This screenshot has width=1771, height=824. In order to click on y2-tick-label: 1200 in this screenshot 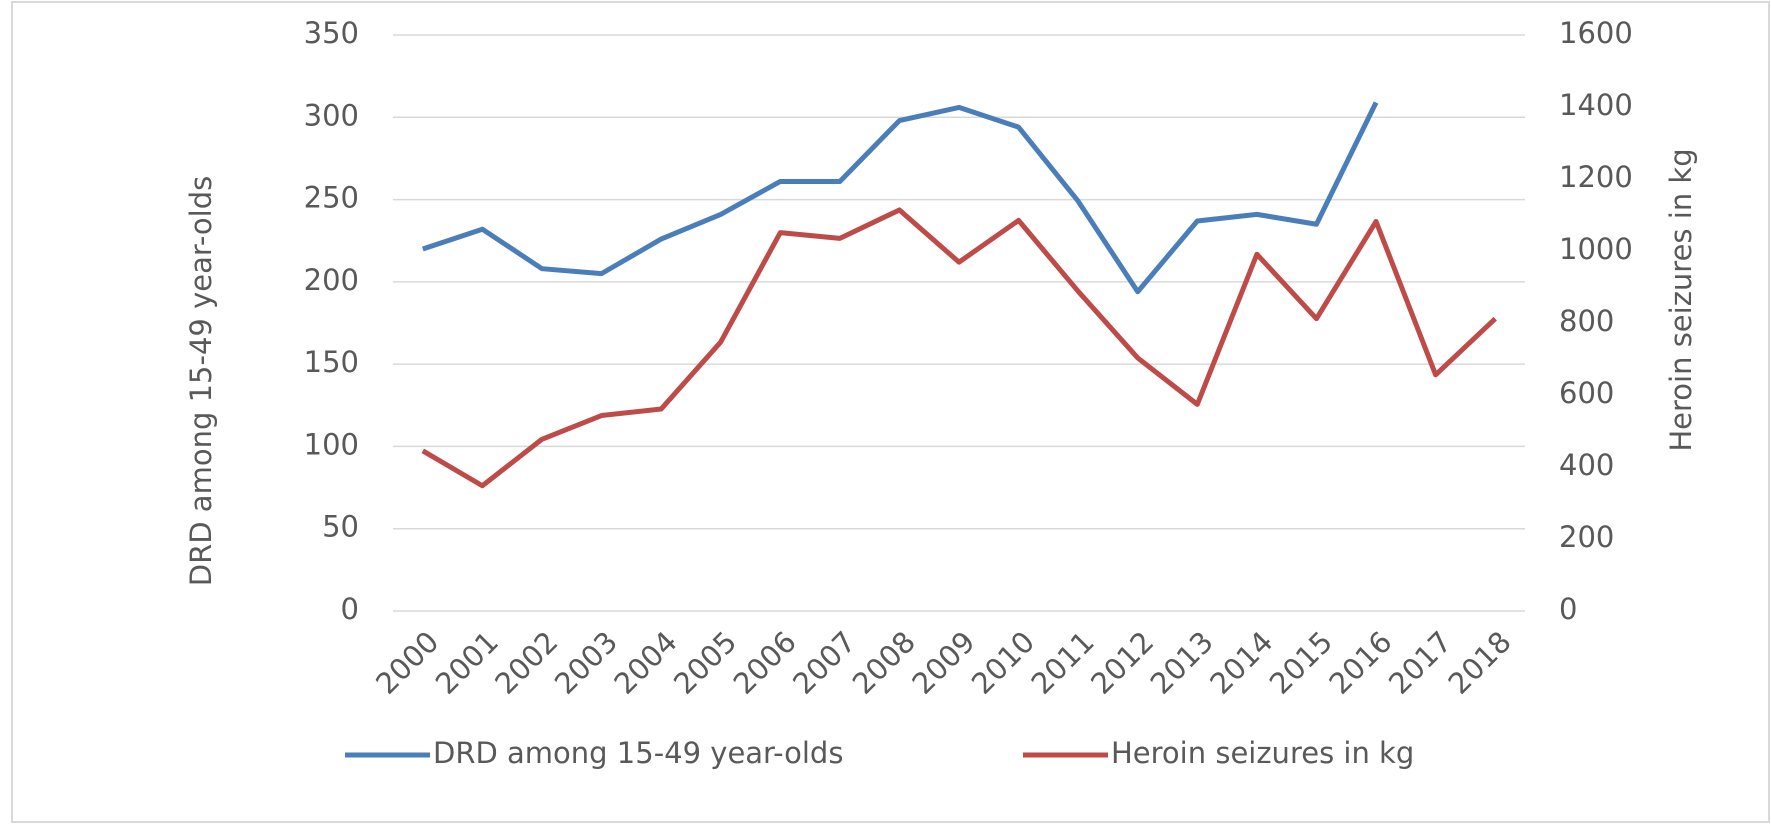, I will do `click(1596, 177)`.